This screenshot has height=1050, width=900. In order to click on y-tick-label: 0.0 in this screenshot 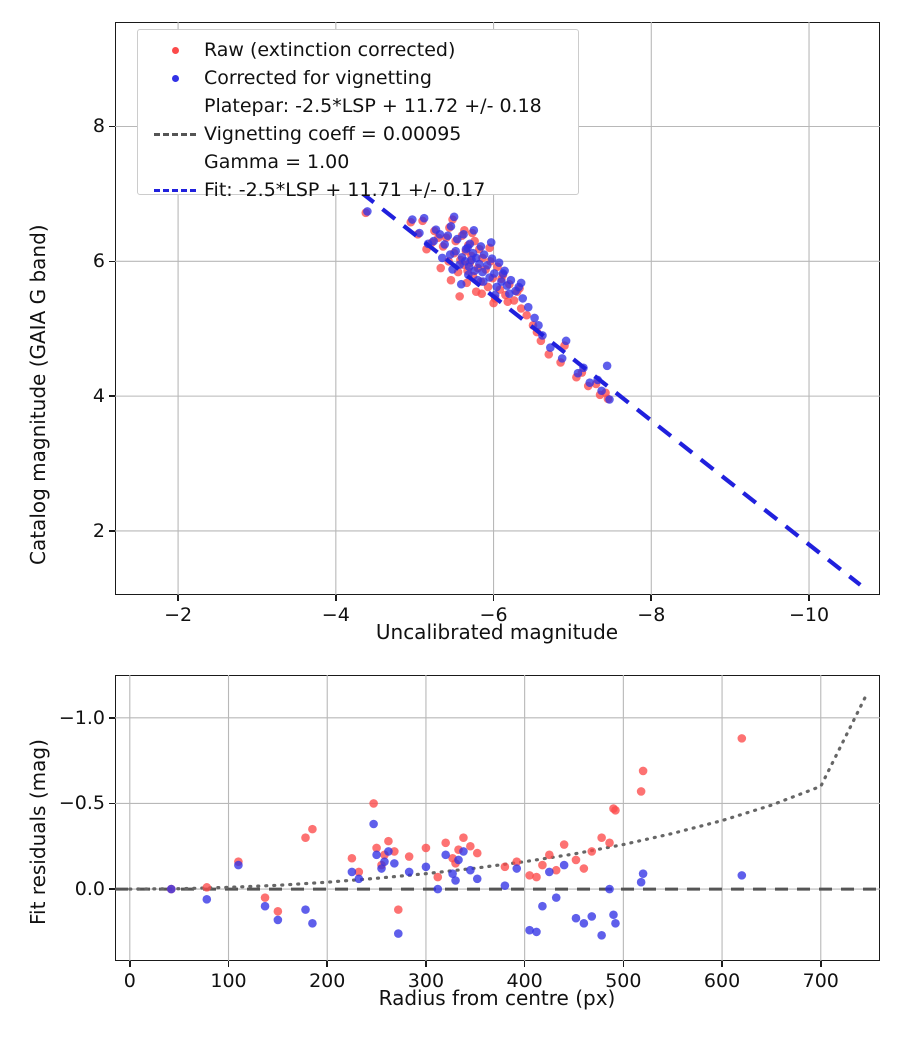, I will do `click(89, 889)`.